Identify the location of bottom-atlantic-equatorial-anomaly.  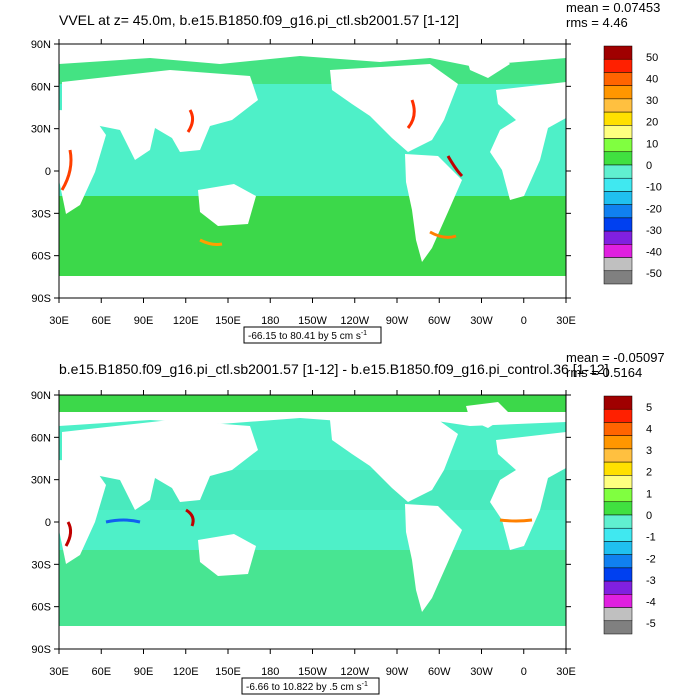
(516, 520).